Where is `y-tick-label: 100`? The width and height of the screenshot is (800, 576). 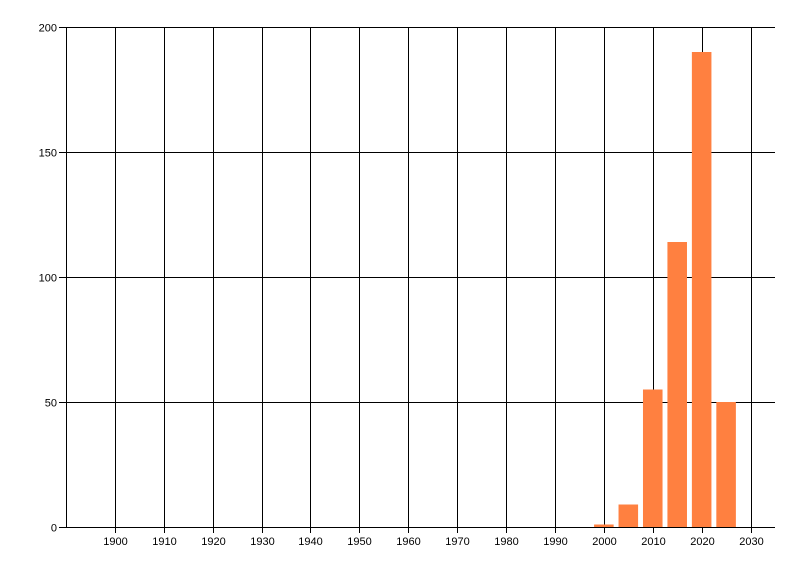 y-tick-label: 100 is located at coordinates (48, 279).